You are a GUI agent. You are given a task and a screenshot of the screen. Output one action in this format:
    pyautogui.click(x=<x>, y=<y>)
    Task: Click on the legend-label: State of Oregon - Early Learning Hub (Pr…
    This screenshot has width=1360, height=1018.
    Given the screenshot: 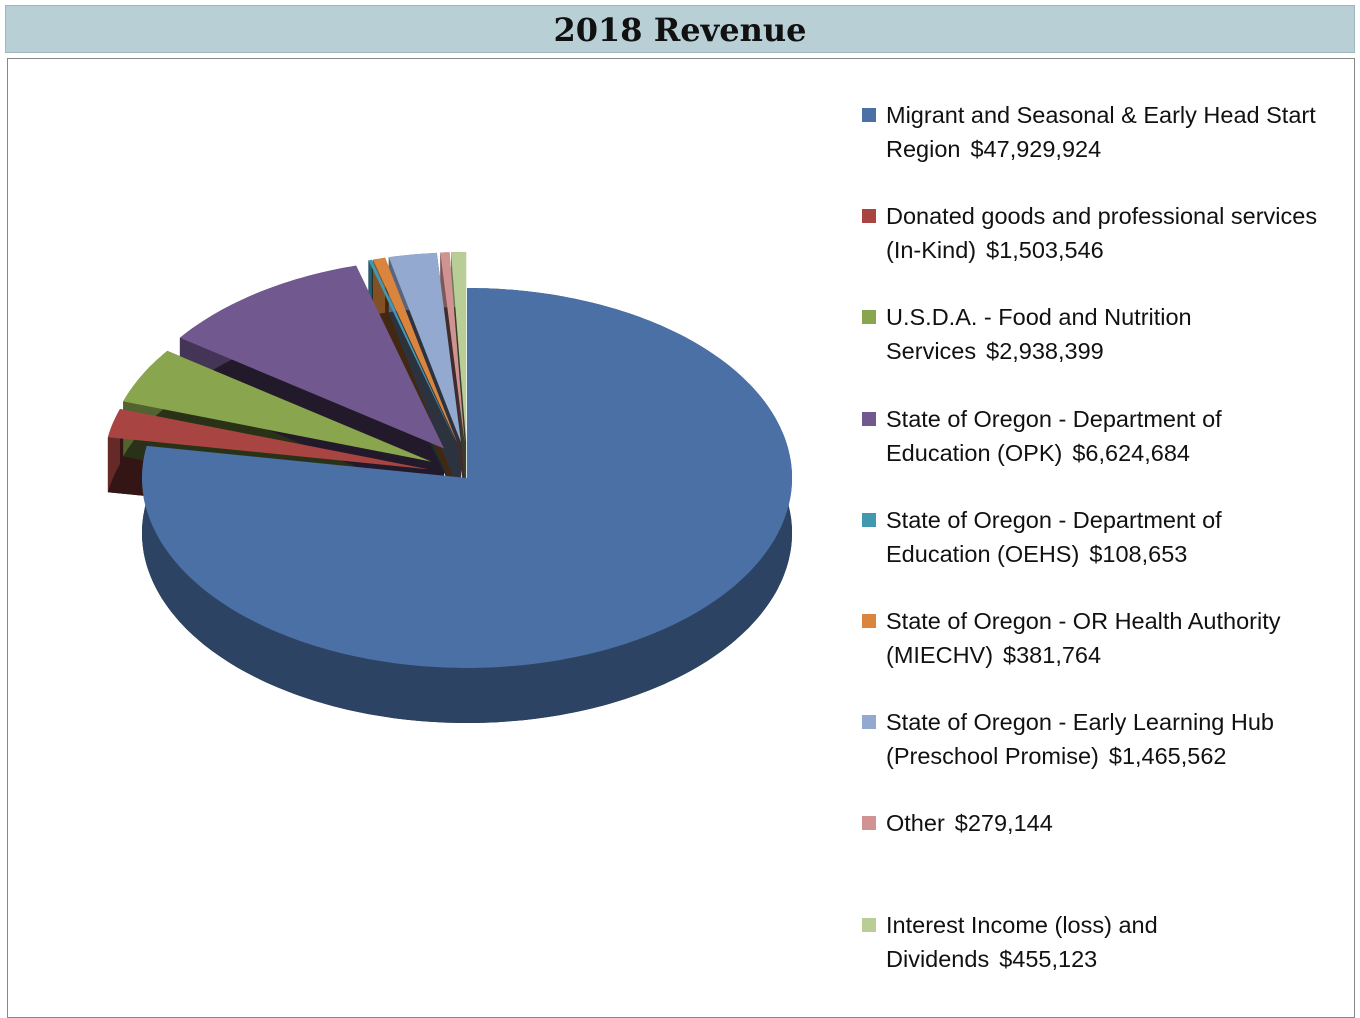 What is the action you would take?
    pyautogui.click(x=1080, y=739)
    